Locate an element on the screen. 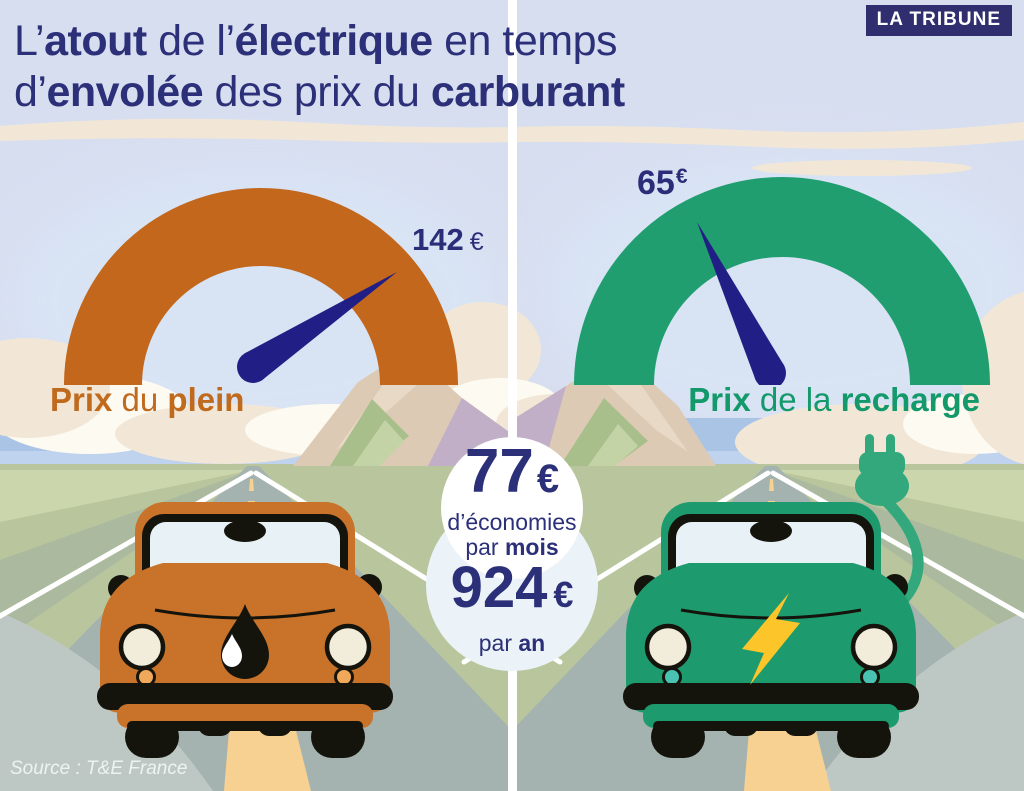 The image size is (1024, 791). fuel-car is located at coordinates (245, 630).